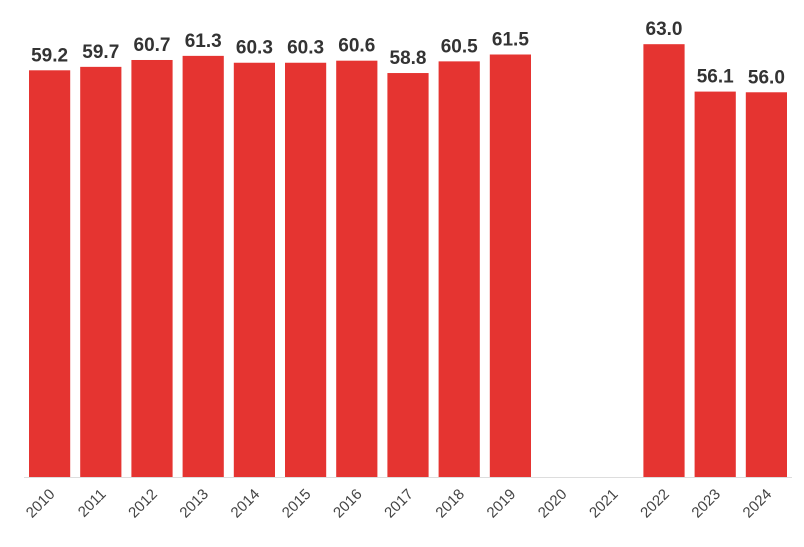  I want to click on bar-2017, so click(408, 275).